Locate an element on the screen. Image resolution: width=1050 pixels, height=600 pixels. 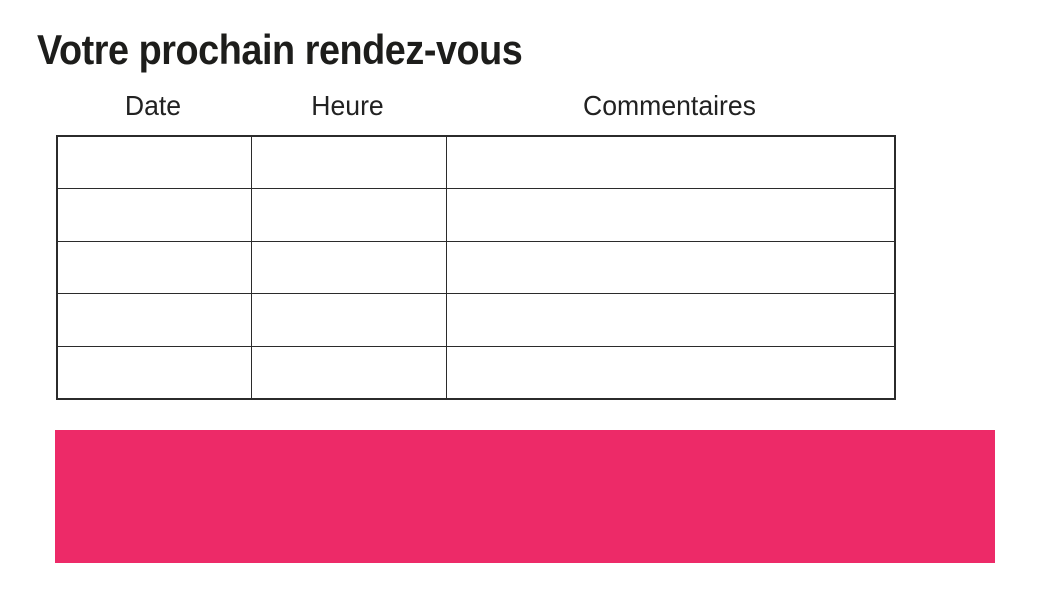
column-header-date: Date is located at coordinates (153, 105).